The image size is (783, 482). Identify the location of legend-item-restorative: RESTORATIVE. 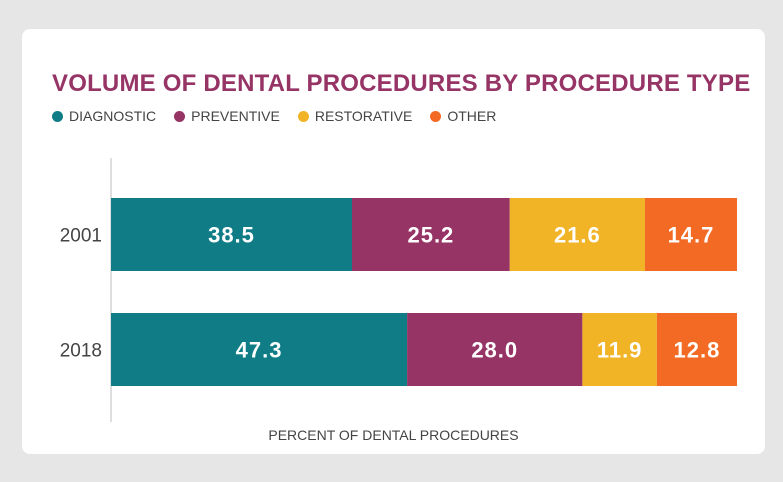
(355, 116).